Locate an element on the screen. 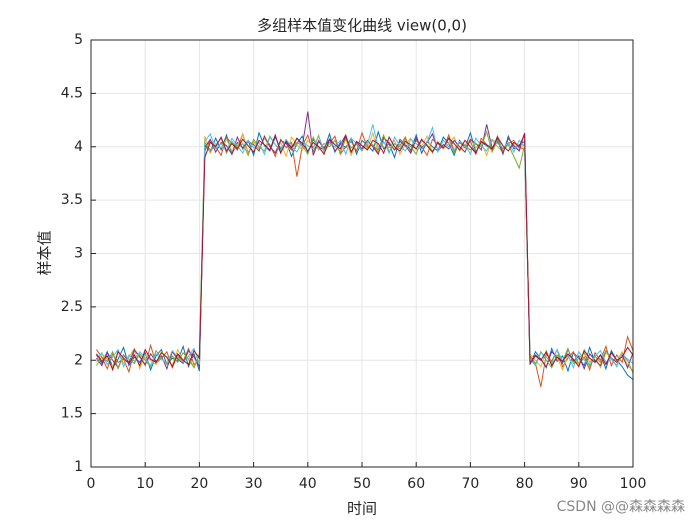 Image resolution: width=700 pixels, height=525 pixels. x-tick-label: 50 is located at coordinates (362, 484).